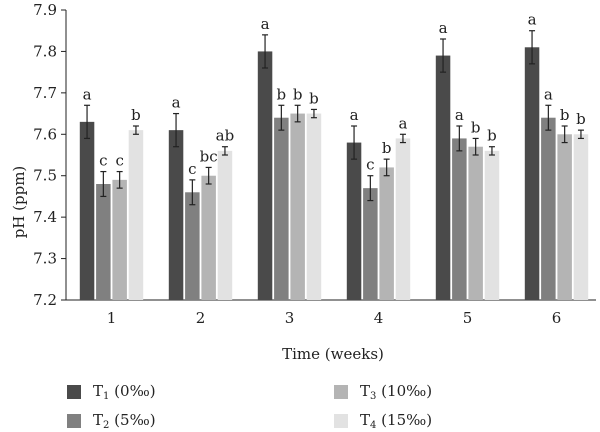 The width and height of the screenshot is (600, 432). I want to click on legend-item-t2: T2 (5‰), so click(111, 421).